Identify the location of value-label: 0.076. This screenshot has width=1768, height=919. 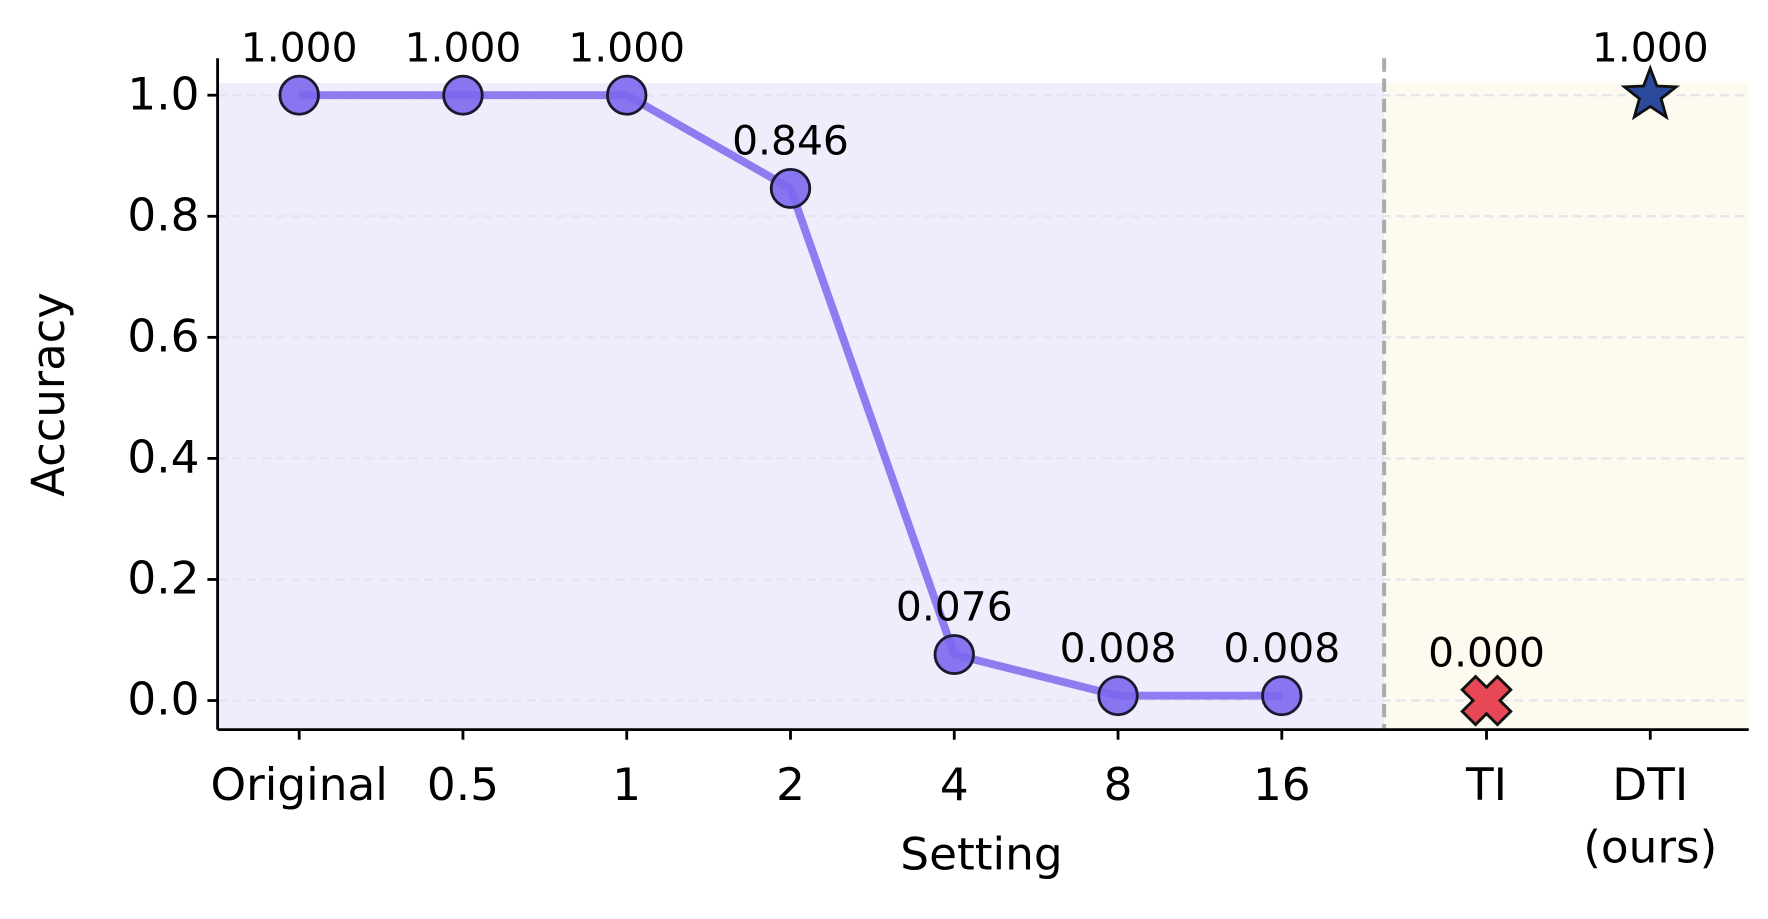
(954, 607).